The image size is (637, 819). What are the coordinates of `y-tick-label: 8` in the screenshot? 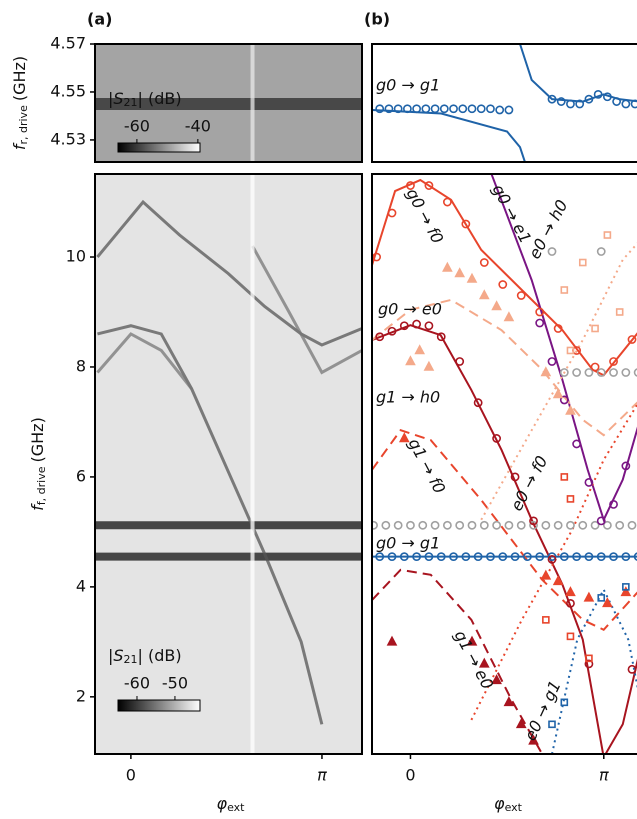 It's located at (81, 365).